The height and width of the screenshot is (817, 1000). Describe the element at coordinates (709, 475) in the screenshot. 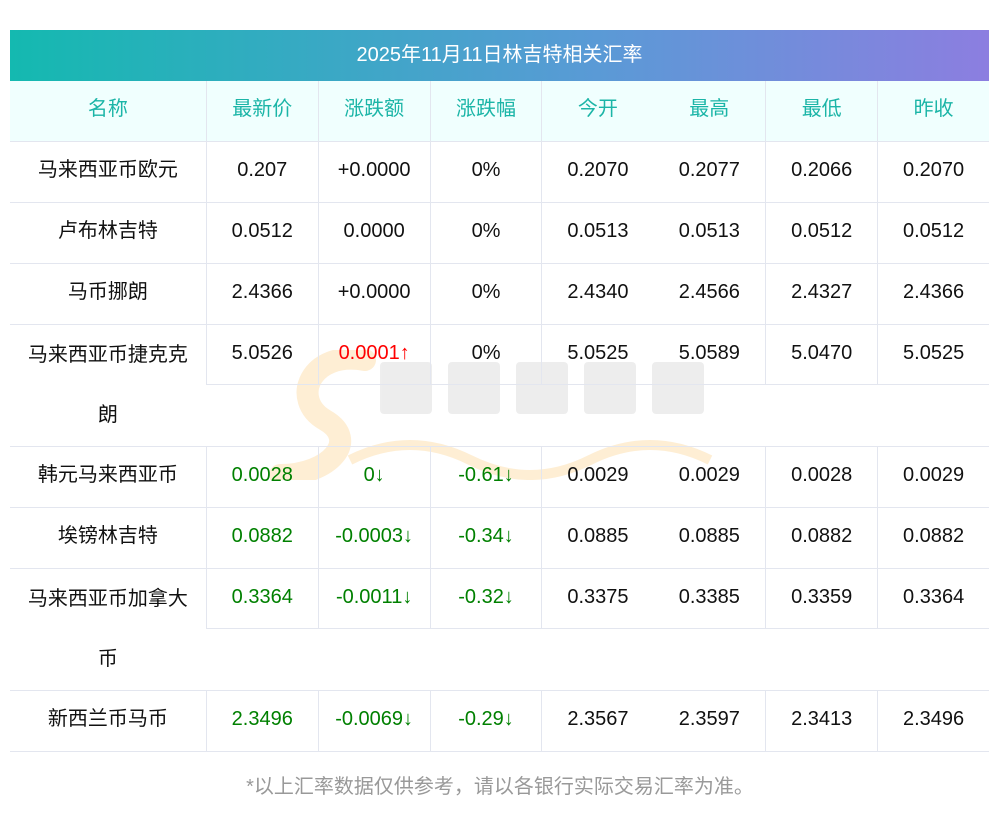

I see `cell-high: 0.0029` at that location.